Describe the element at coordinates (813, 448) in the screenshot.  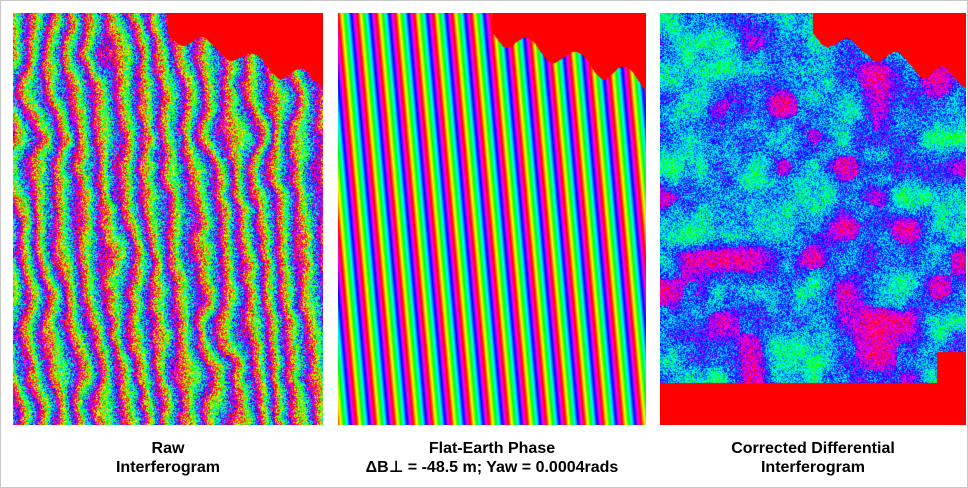
I see `corrected-caption-line1: Corrected Differential` at that location.